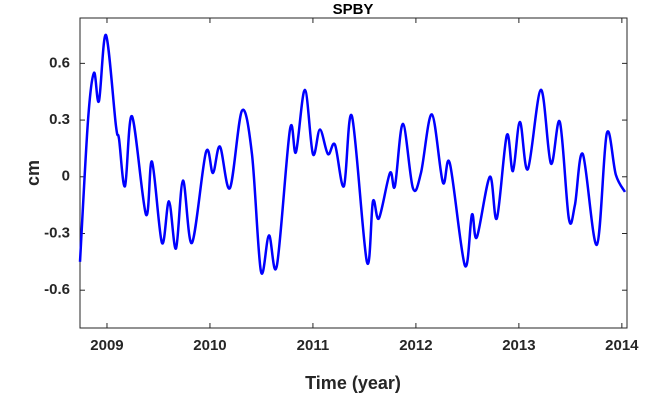 The image size is (662, 409). Describe the element at coordinates (353, 383) in the screenshot. I see `x-axis-label: Time (year)` at that location.